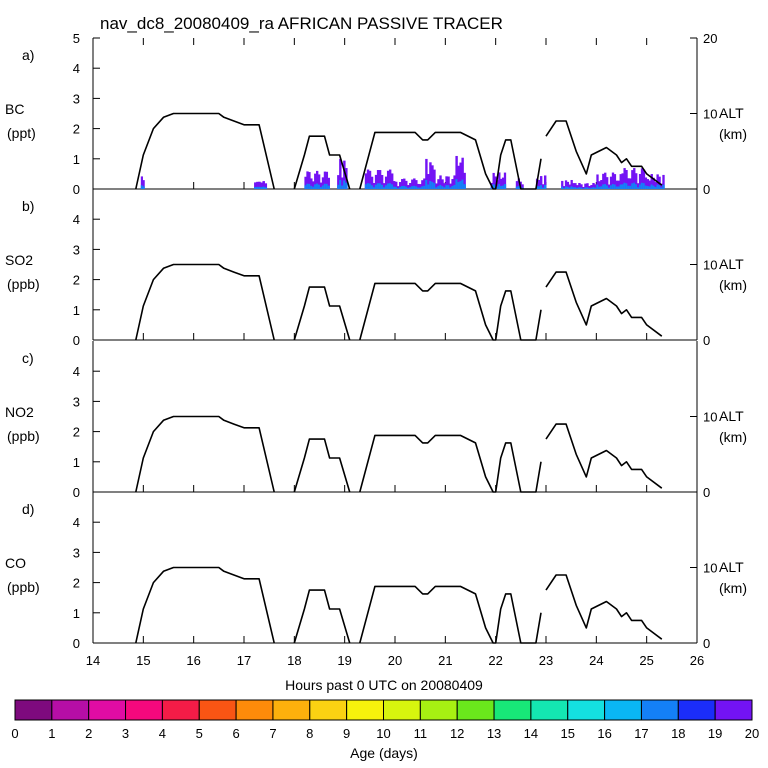 The image size is (768, 768). What do you see at coordinates (421, 733) in the screenshot?
I see `colorbar-tick-label: 11` at bounding box center [421, 733].